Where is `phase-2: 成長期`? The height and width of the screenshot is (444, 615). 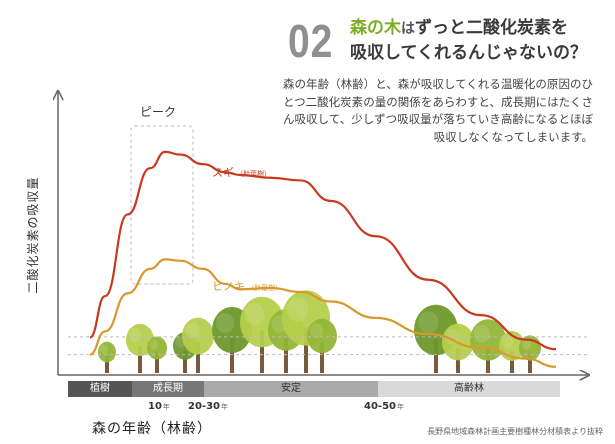
phase-2: 成長期 is located at coordinates (168, 389).